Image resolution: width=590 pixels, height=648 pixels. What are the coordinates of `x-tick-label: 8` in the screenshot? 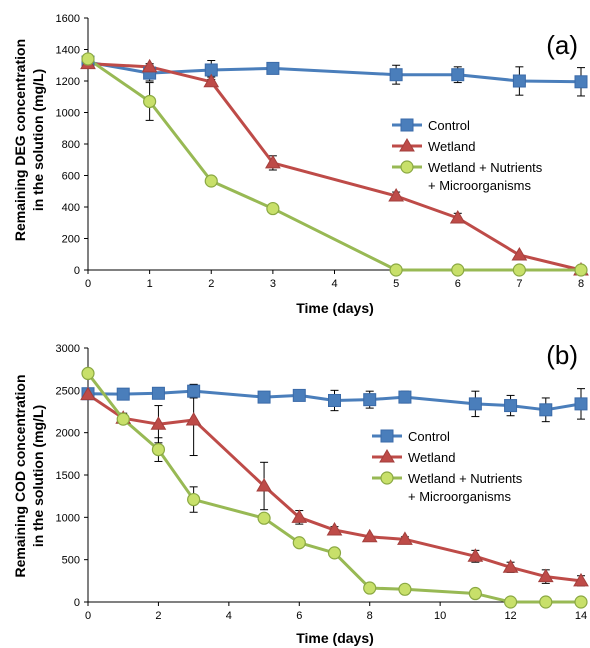 It's located at (370, 616).